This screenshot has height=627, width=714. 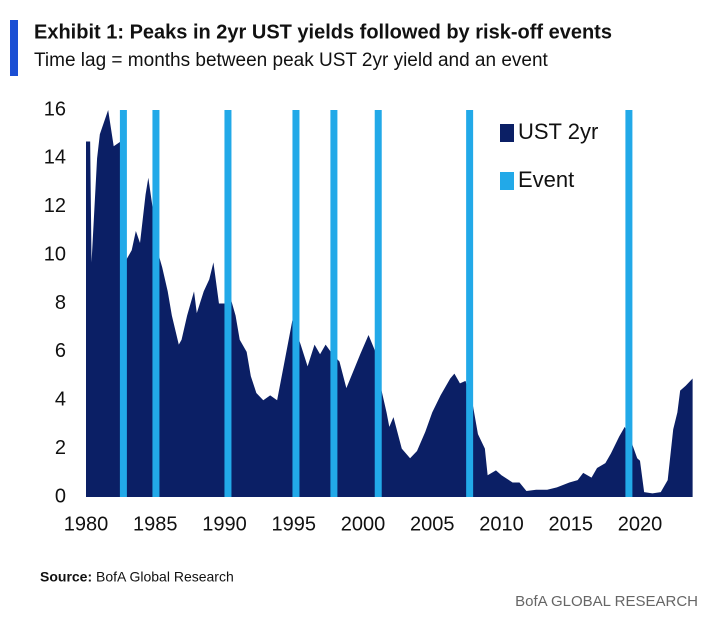 What do you see at coordinates (55, 158) in the screenshot?
I see `y-tick-label: 14` at bounding box center [55, 158].